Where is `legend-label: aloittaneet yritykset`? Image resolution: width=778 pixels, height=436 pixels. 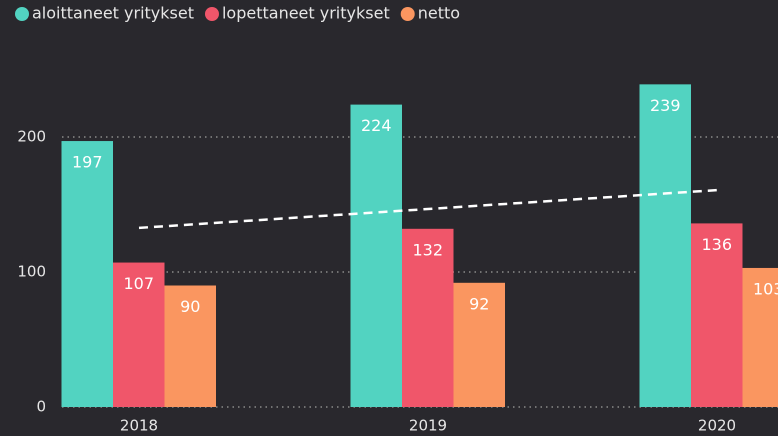
legend-label: aloittaneet yritykset is located at coordinates (113, 13).